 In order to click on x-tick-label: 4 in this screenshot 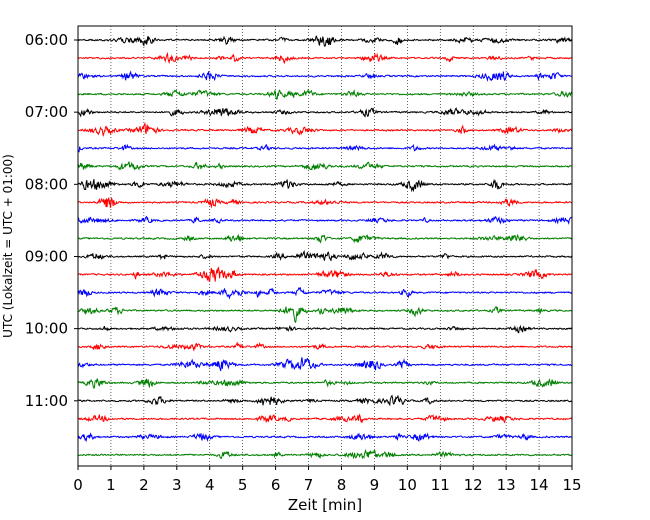, I will do `click(210, 485)`.